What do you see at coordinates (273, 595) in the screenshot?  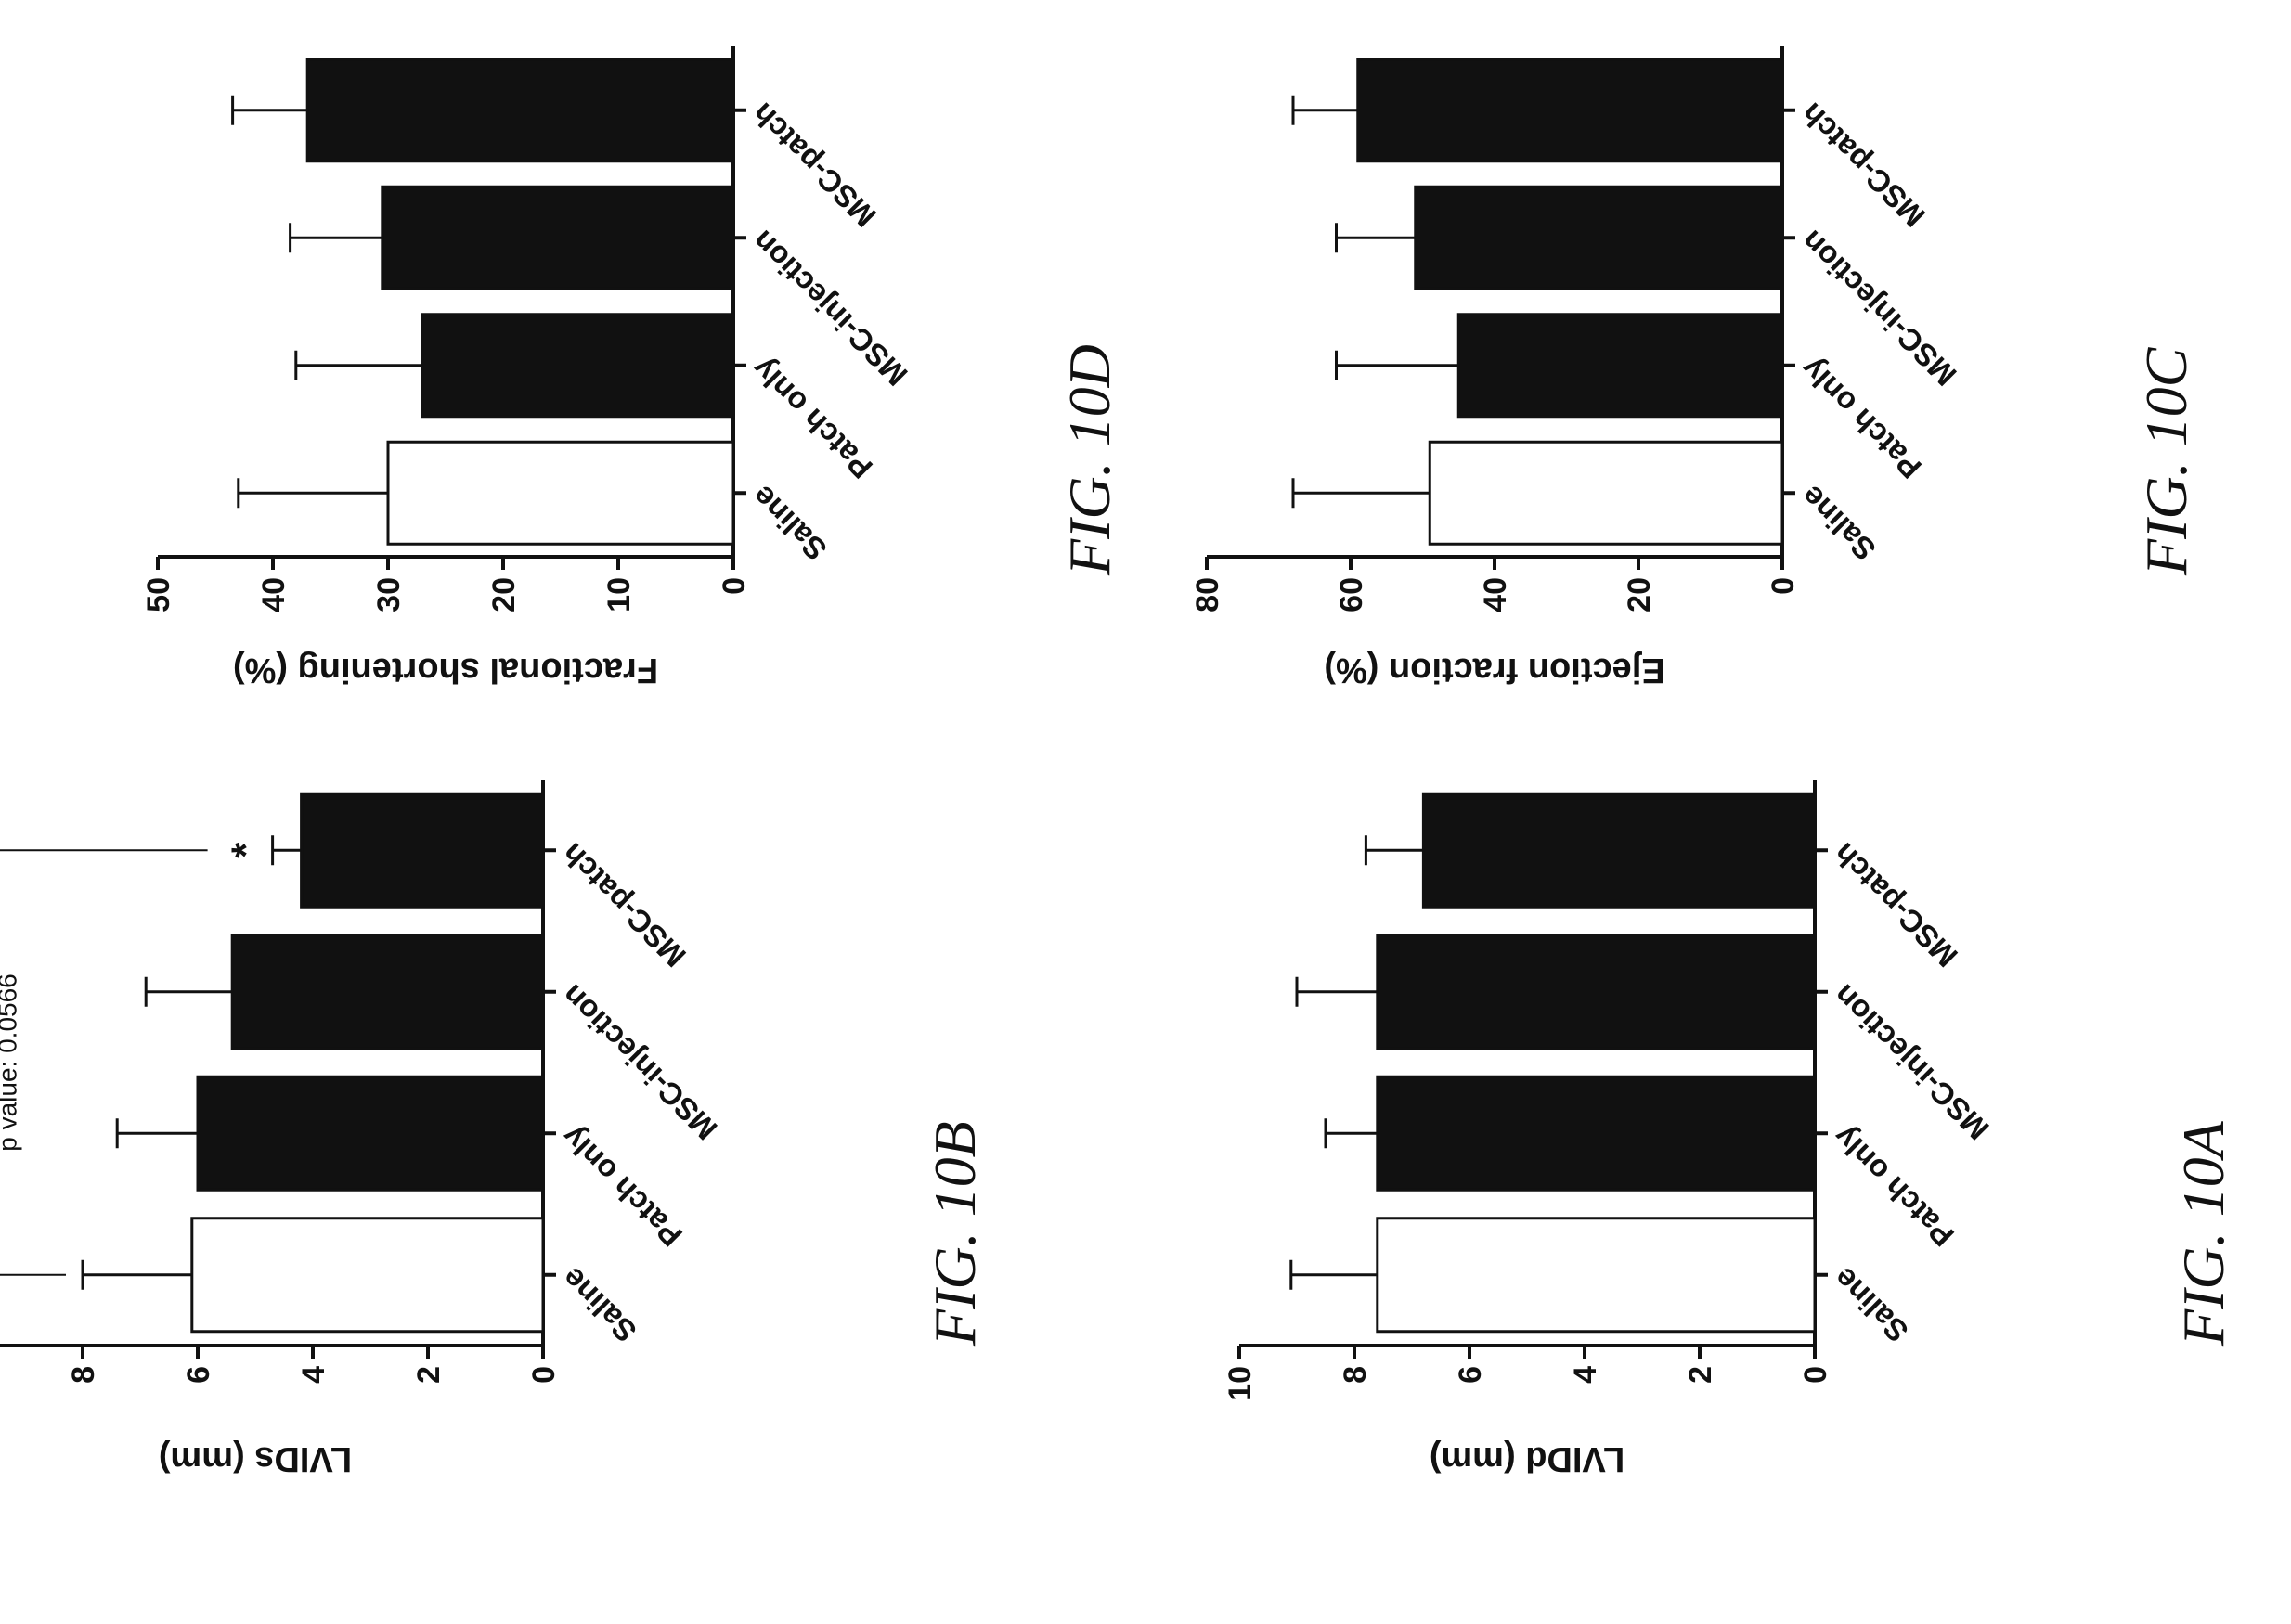 I see `fig-10d-y-tick-label: 40` at bounding box center [273, 595].